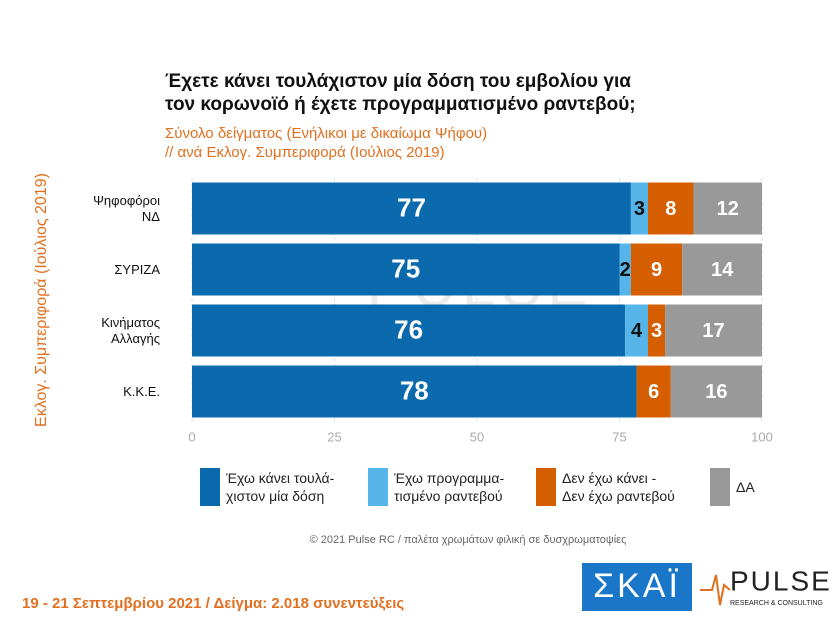  Describe the element at coordinates (141, 391) in the screenshot. I see `category-label: Κ.Κ.Ε.` at that location.